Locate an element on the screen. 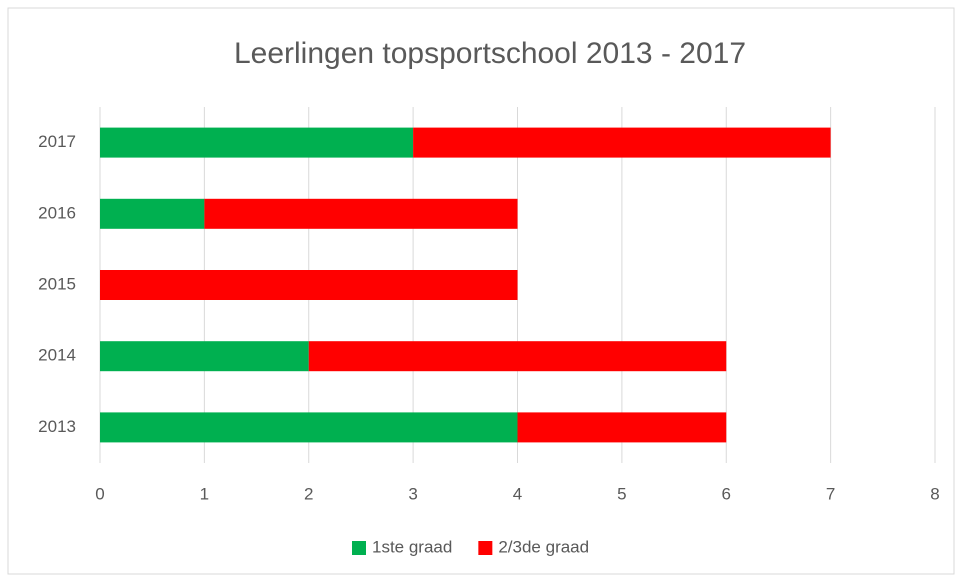 The width and height of the screenshot is (959, 579). legend-label: 1ste graad is located at coordinates (412, 546).